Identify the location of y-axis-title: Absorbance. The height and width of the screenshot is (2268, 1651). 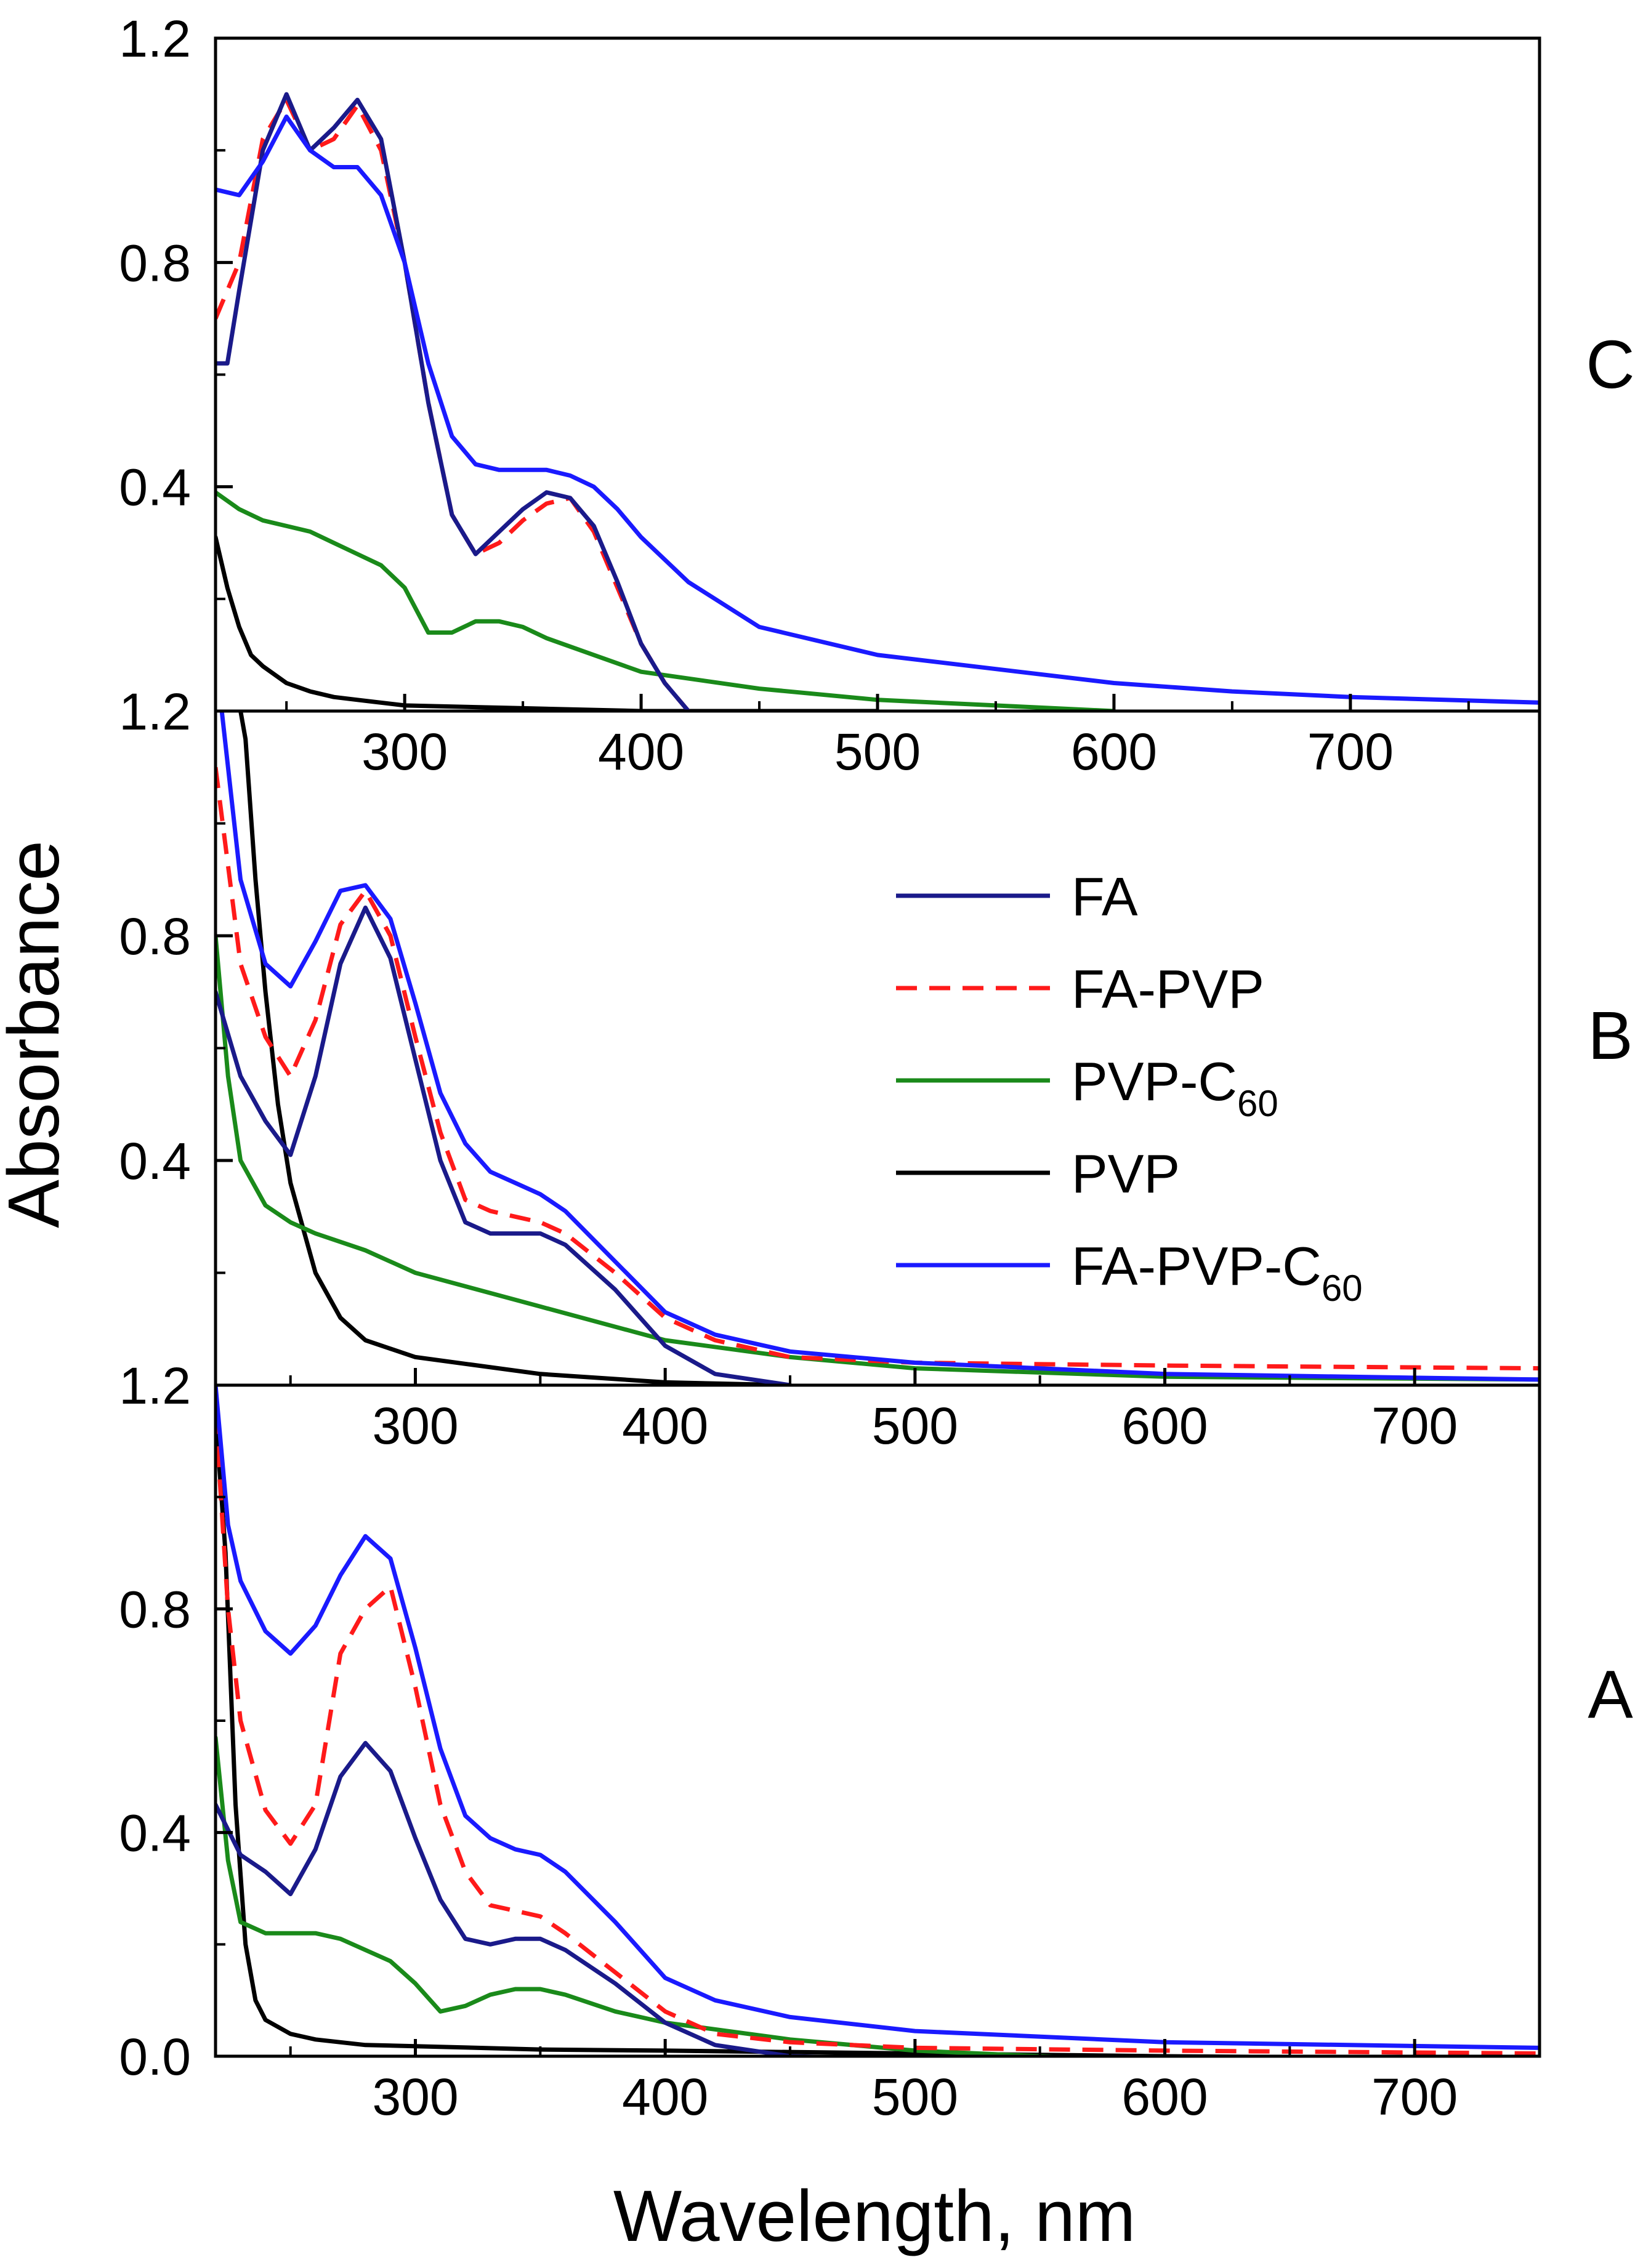
(37, 1034).